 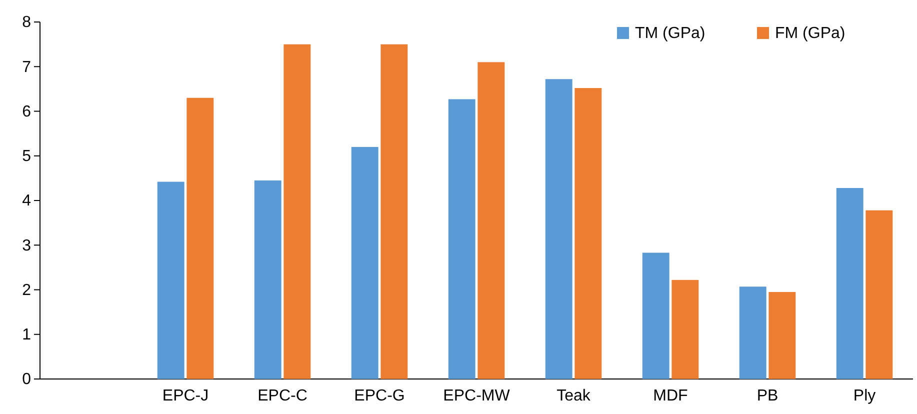 What do you see at coordinates (27, 335) in the screenshot?
I see `y-tick-label: 1` at bounding box center [27, 335].